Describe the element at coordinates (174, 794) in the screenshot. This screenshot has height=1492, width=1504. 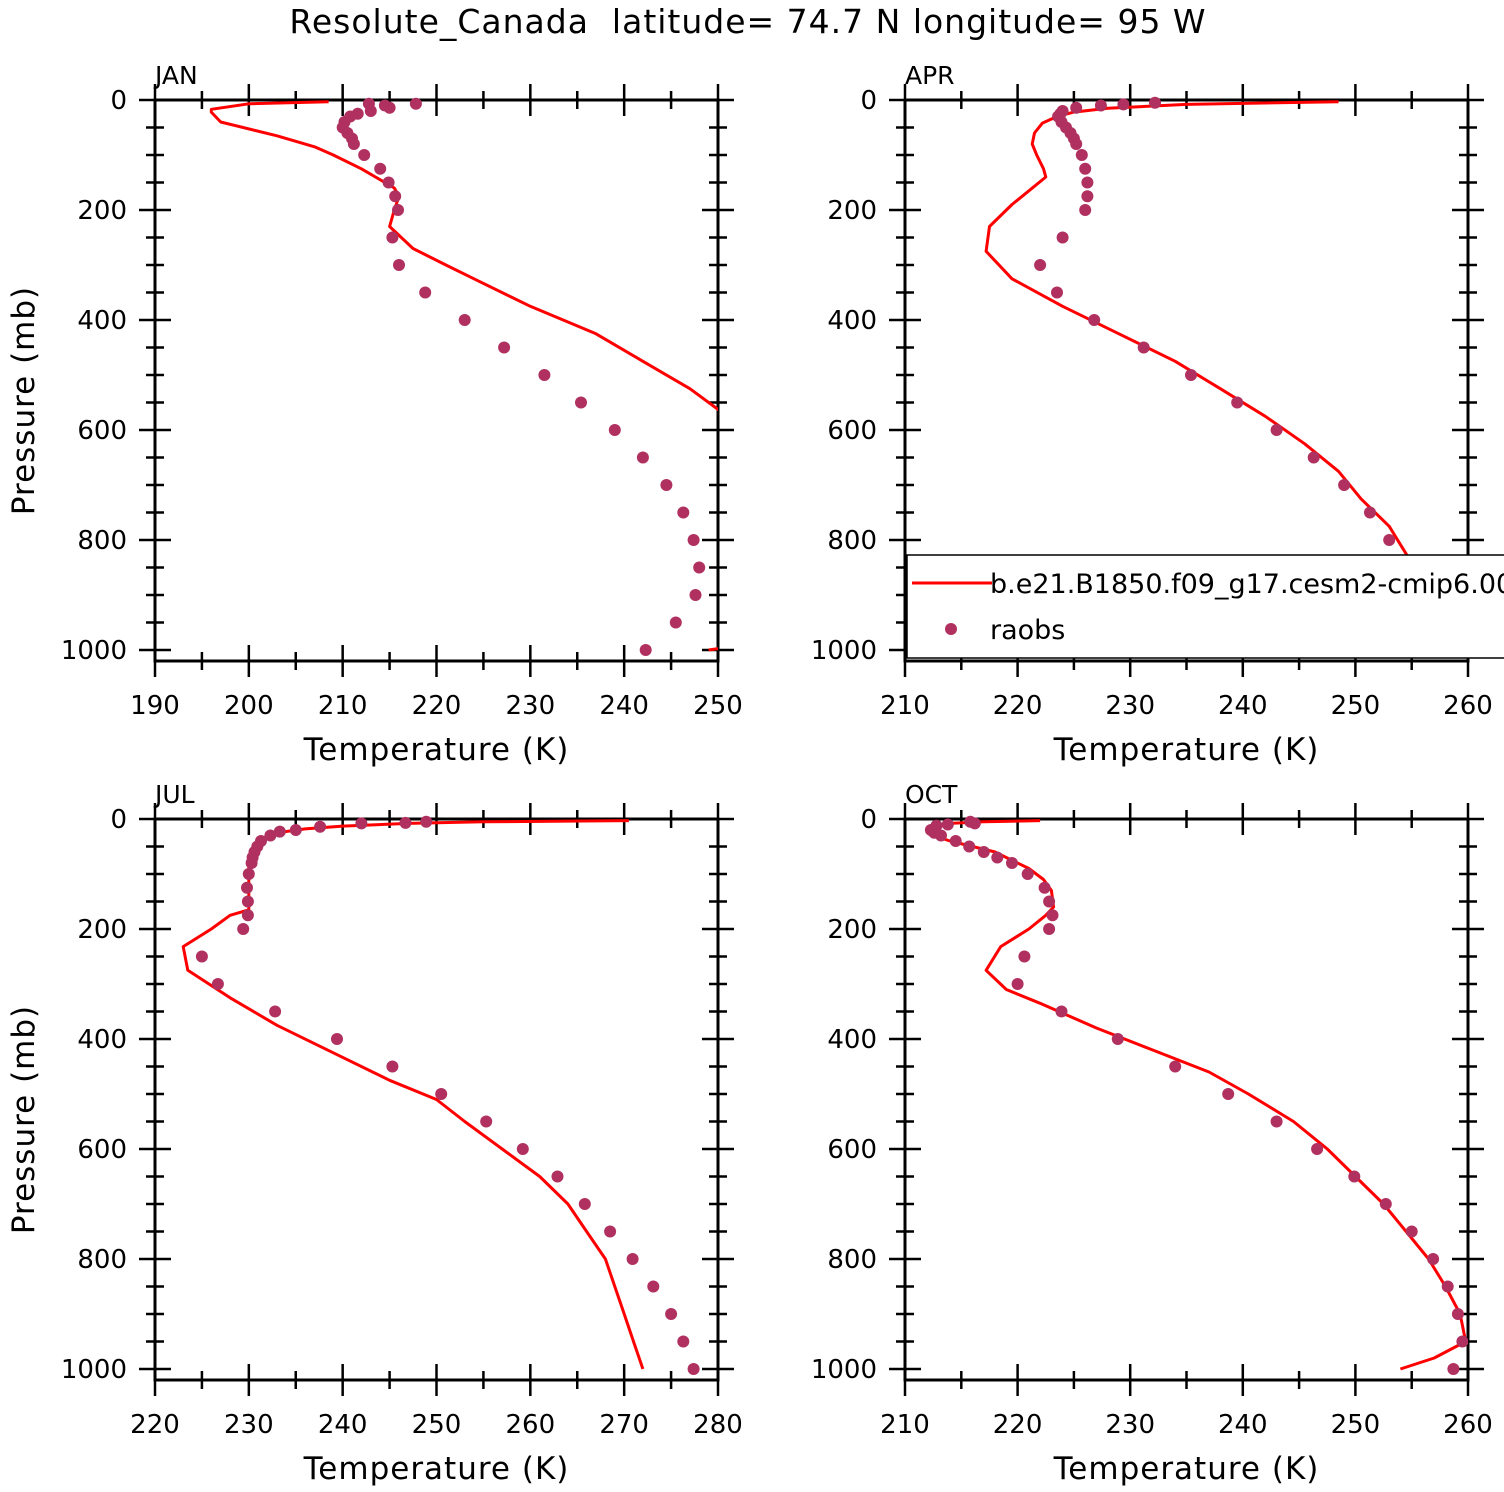
I see `panel-title: JUL` at that location.